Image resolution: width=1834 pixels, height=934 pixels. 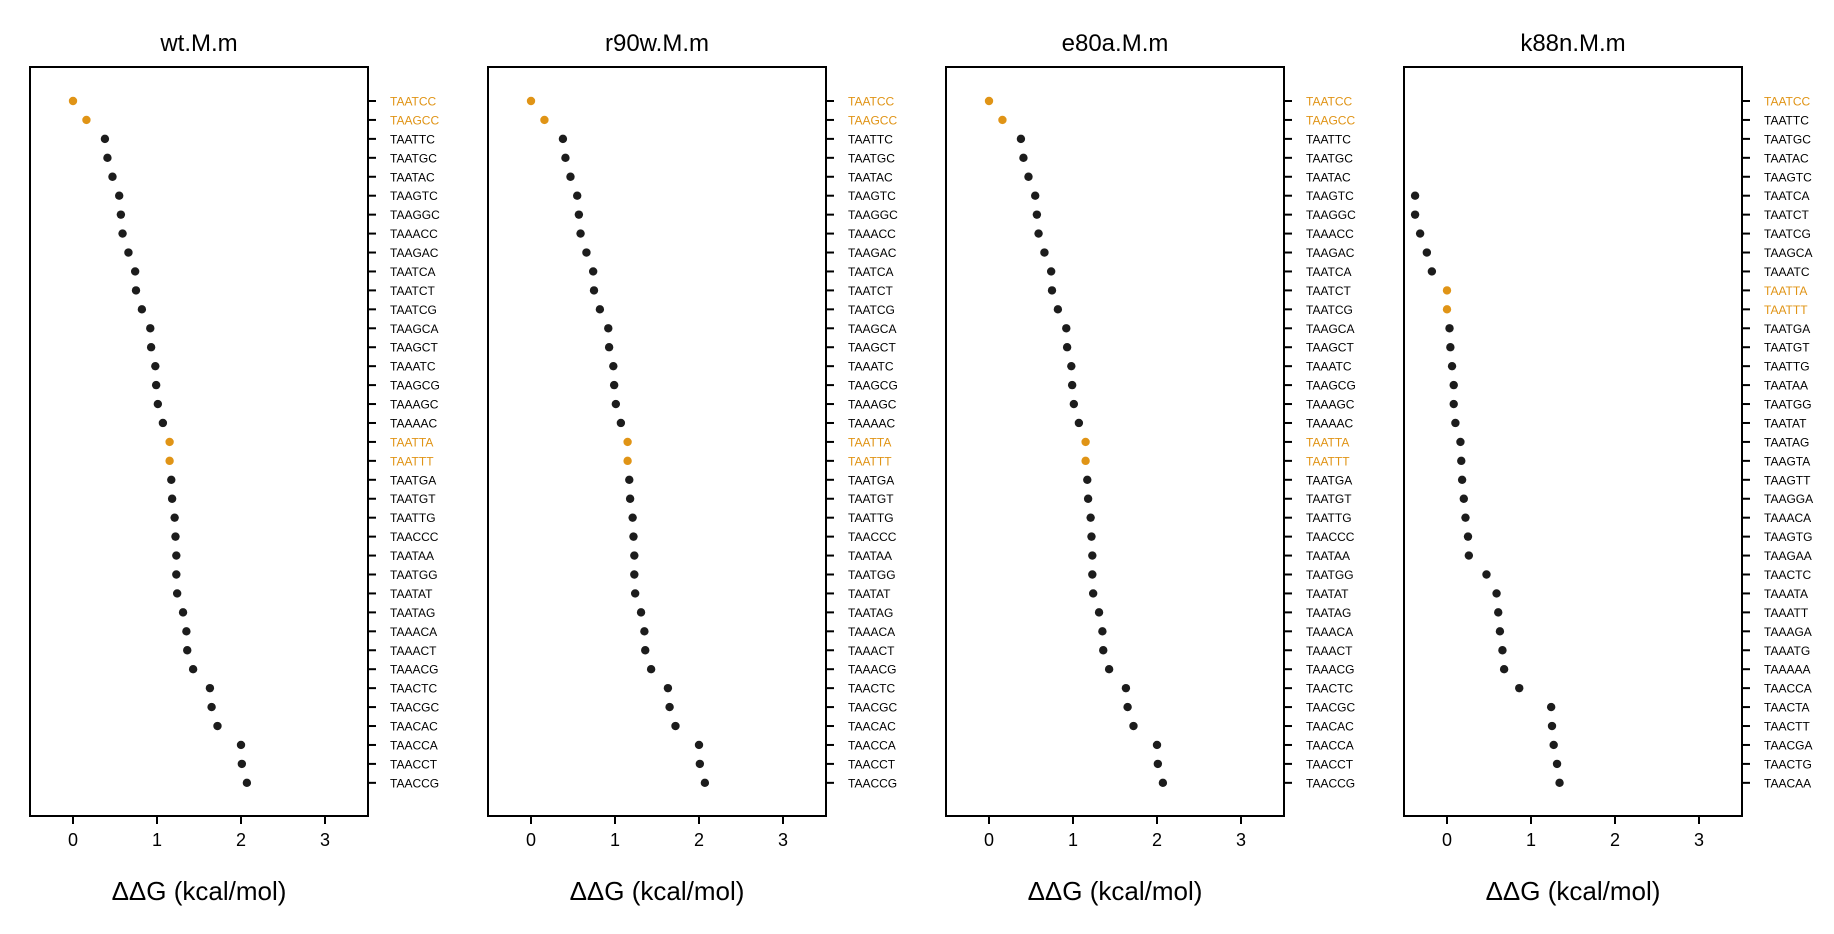 I want to click on y-tick-label: TAATCT, so click(x=413, y=291).